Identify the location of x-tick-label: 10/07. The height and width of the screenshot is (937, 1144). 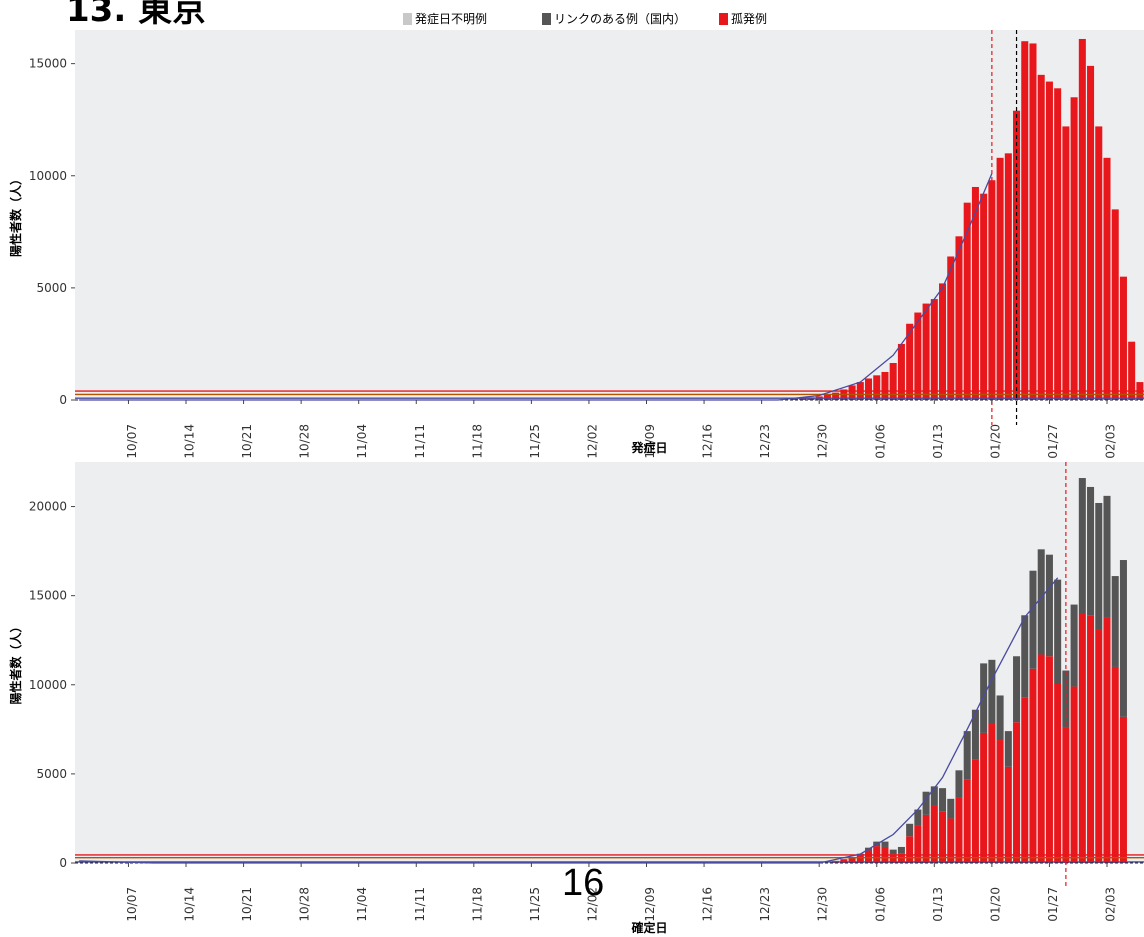
(132, 904).